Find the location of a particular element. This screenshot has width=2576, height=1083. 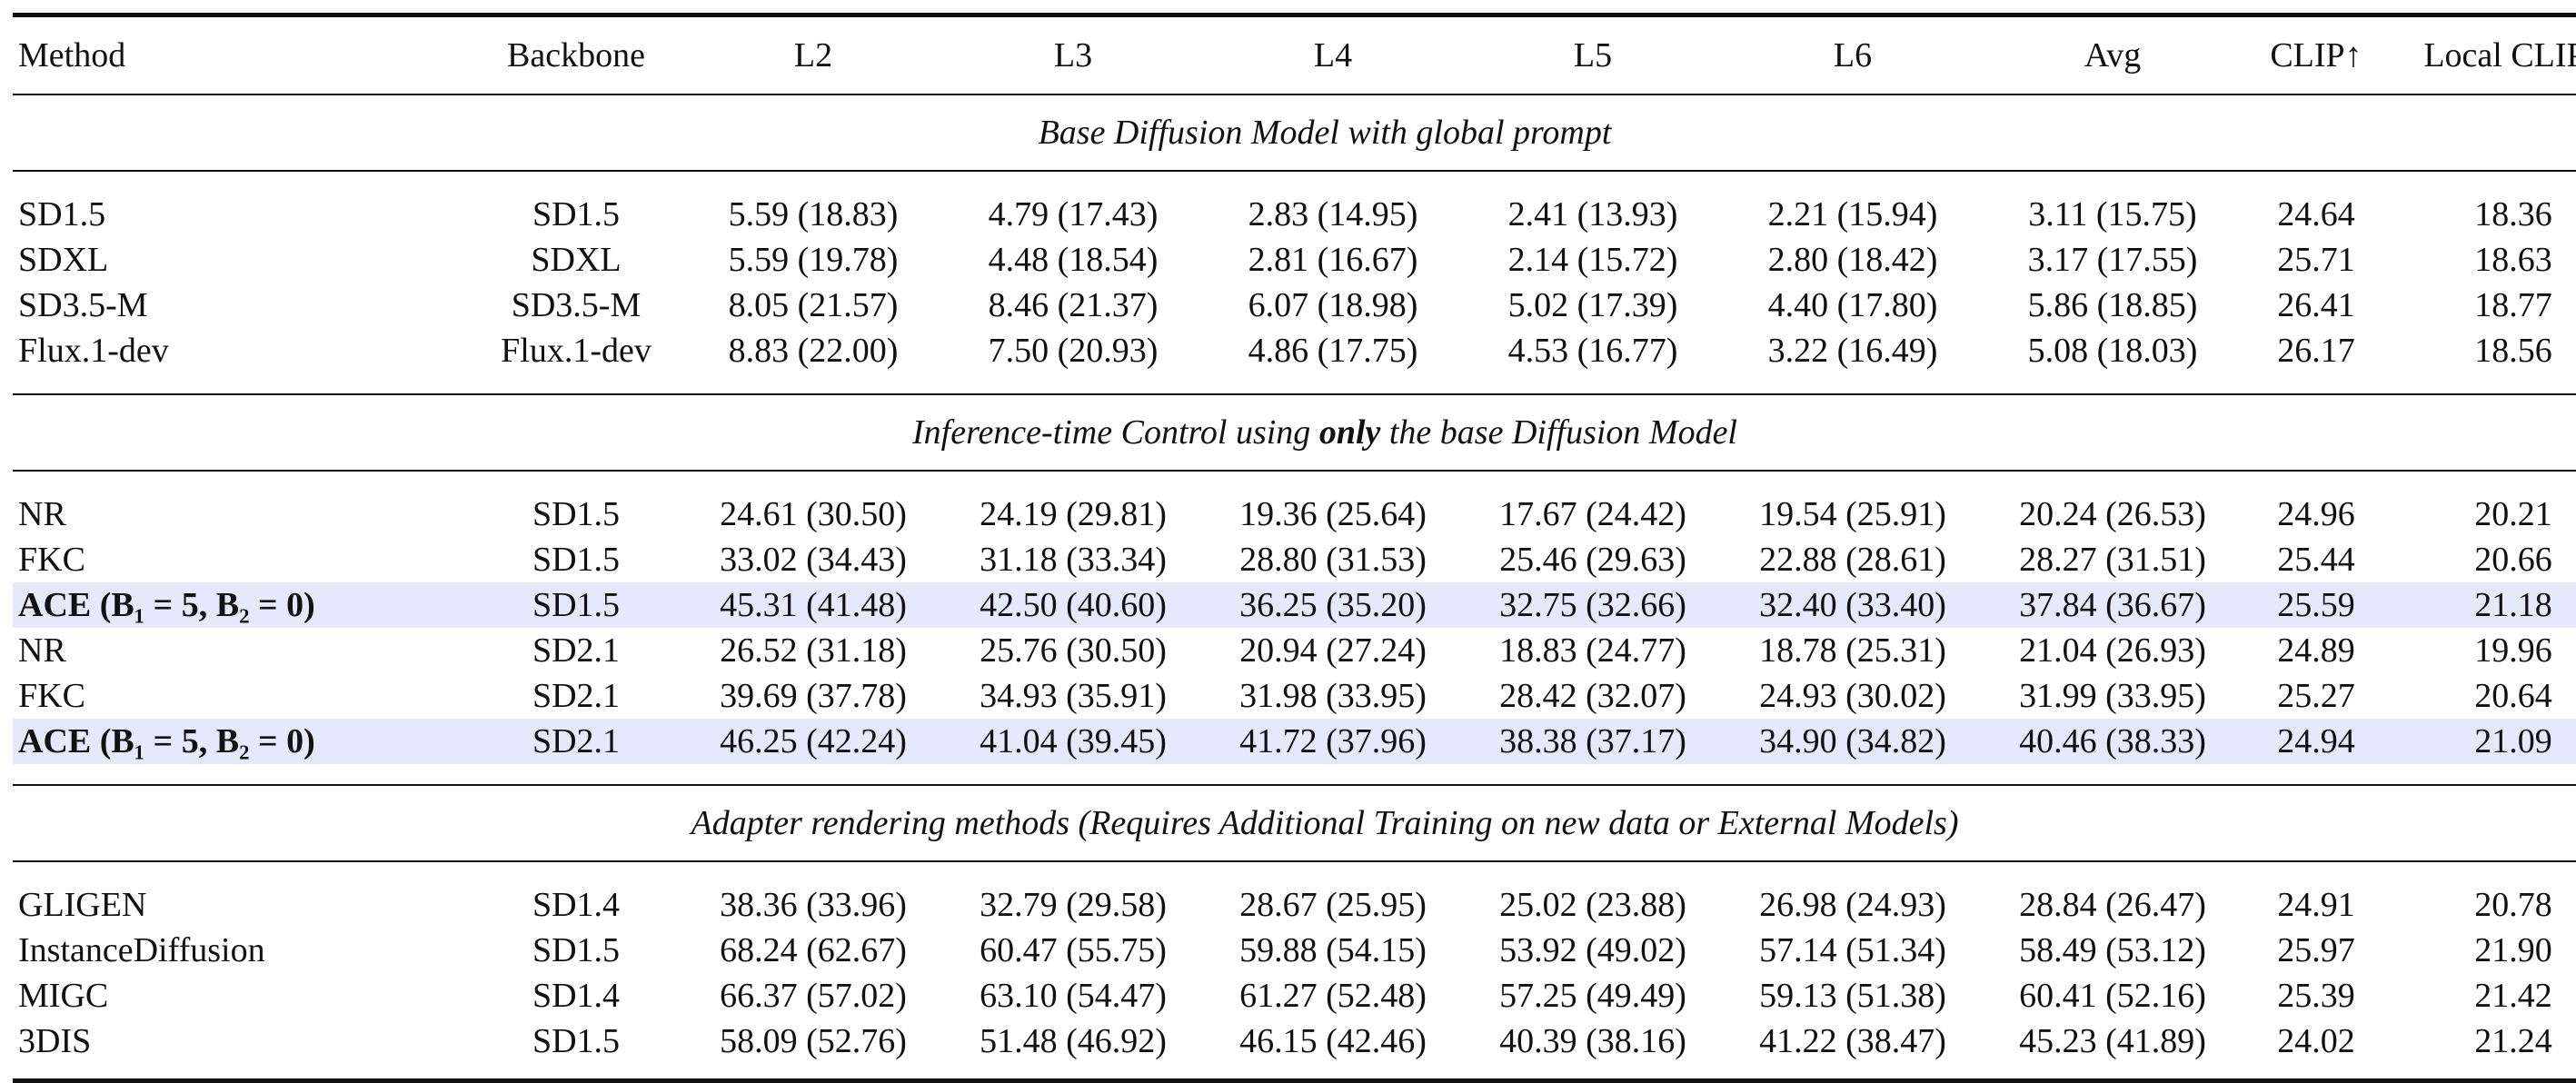

value-cell: 32.79 (29.58) is located at coordinates (1073, 905).